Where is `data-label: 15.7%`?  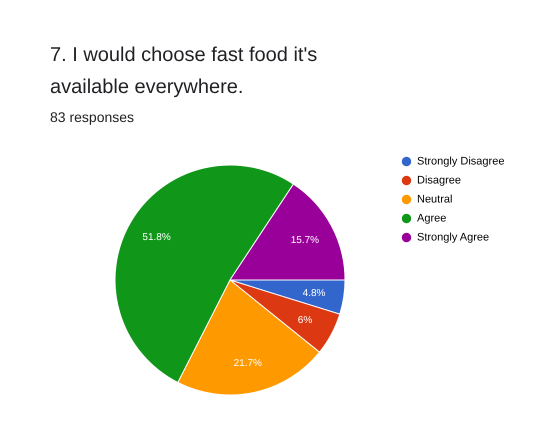
data-label: 15.7% is located at coordinates (305, 240).